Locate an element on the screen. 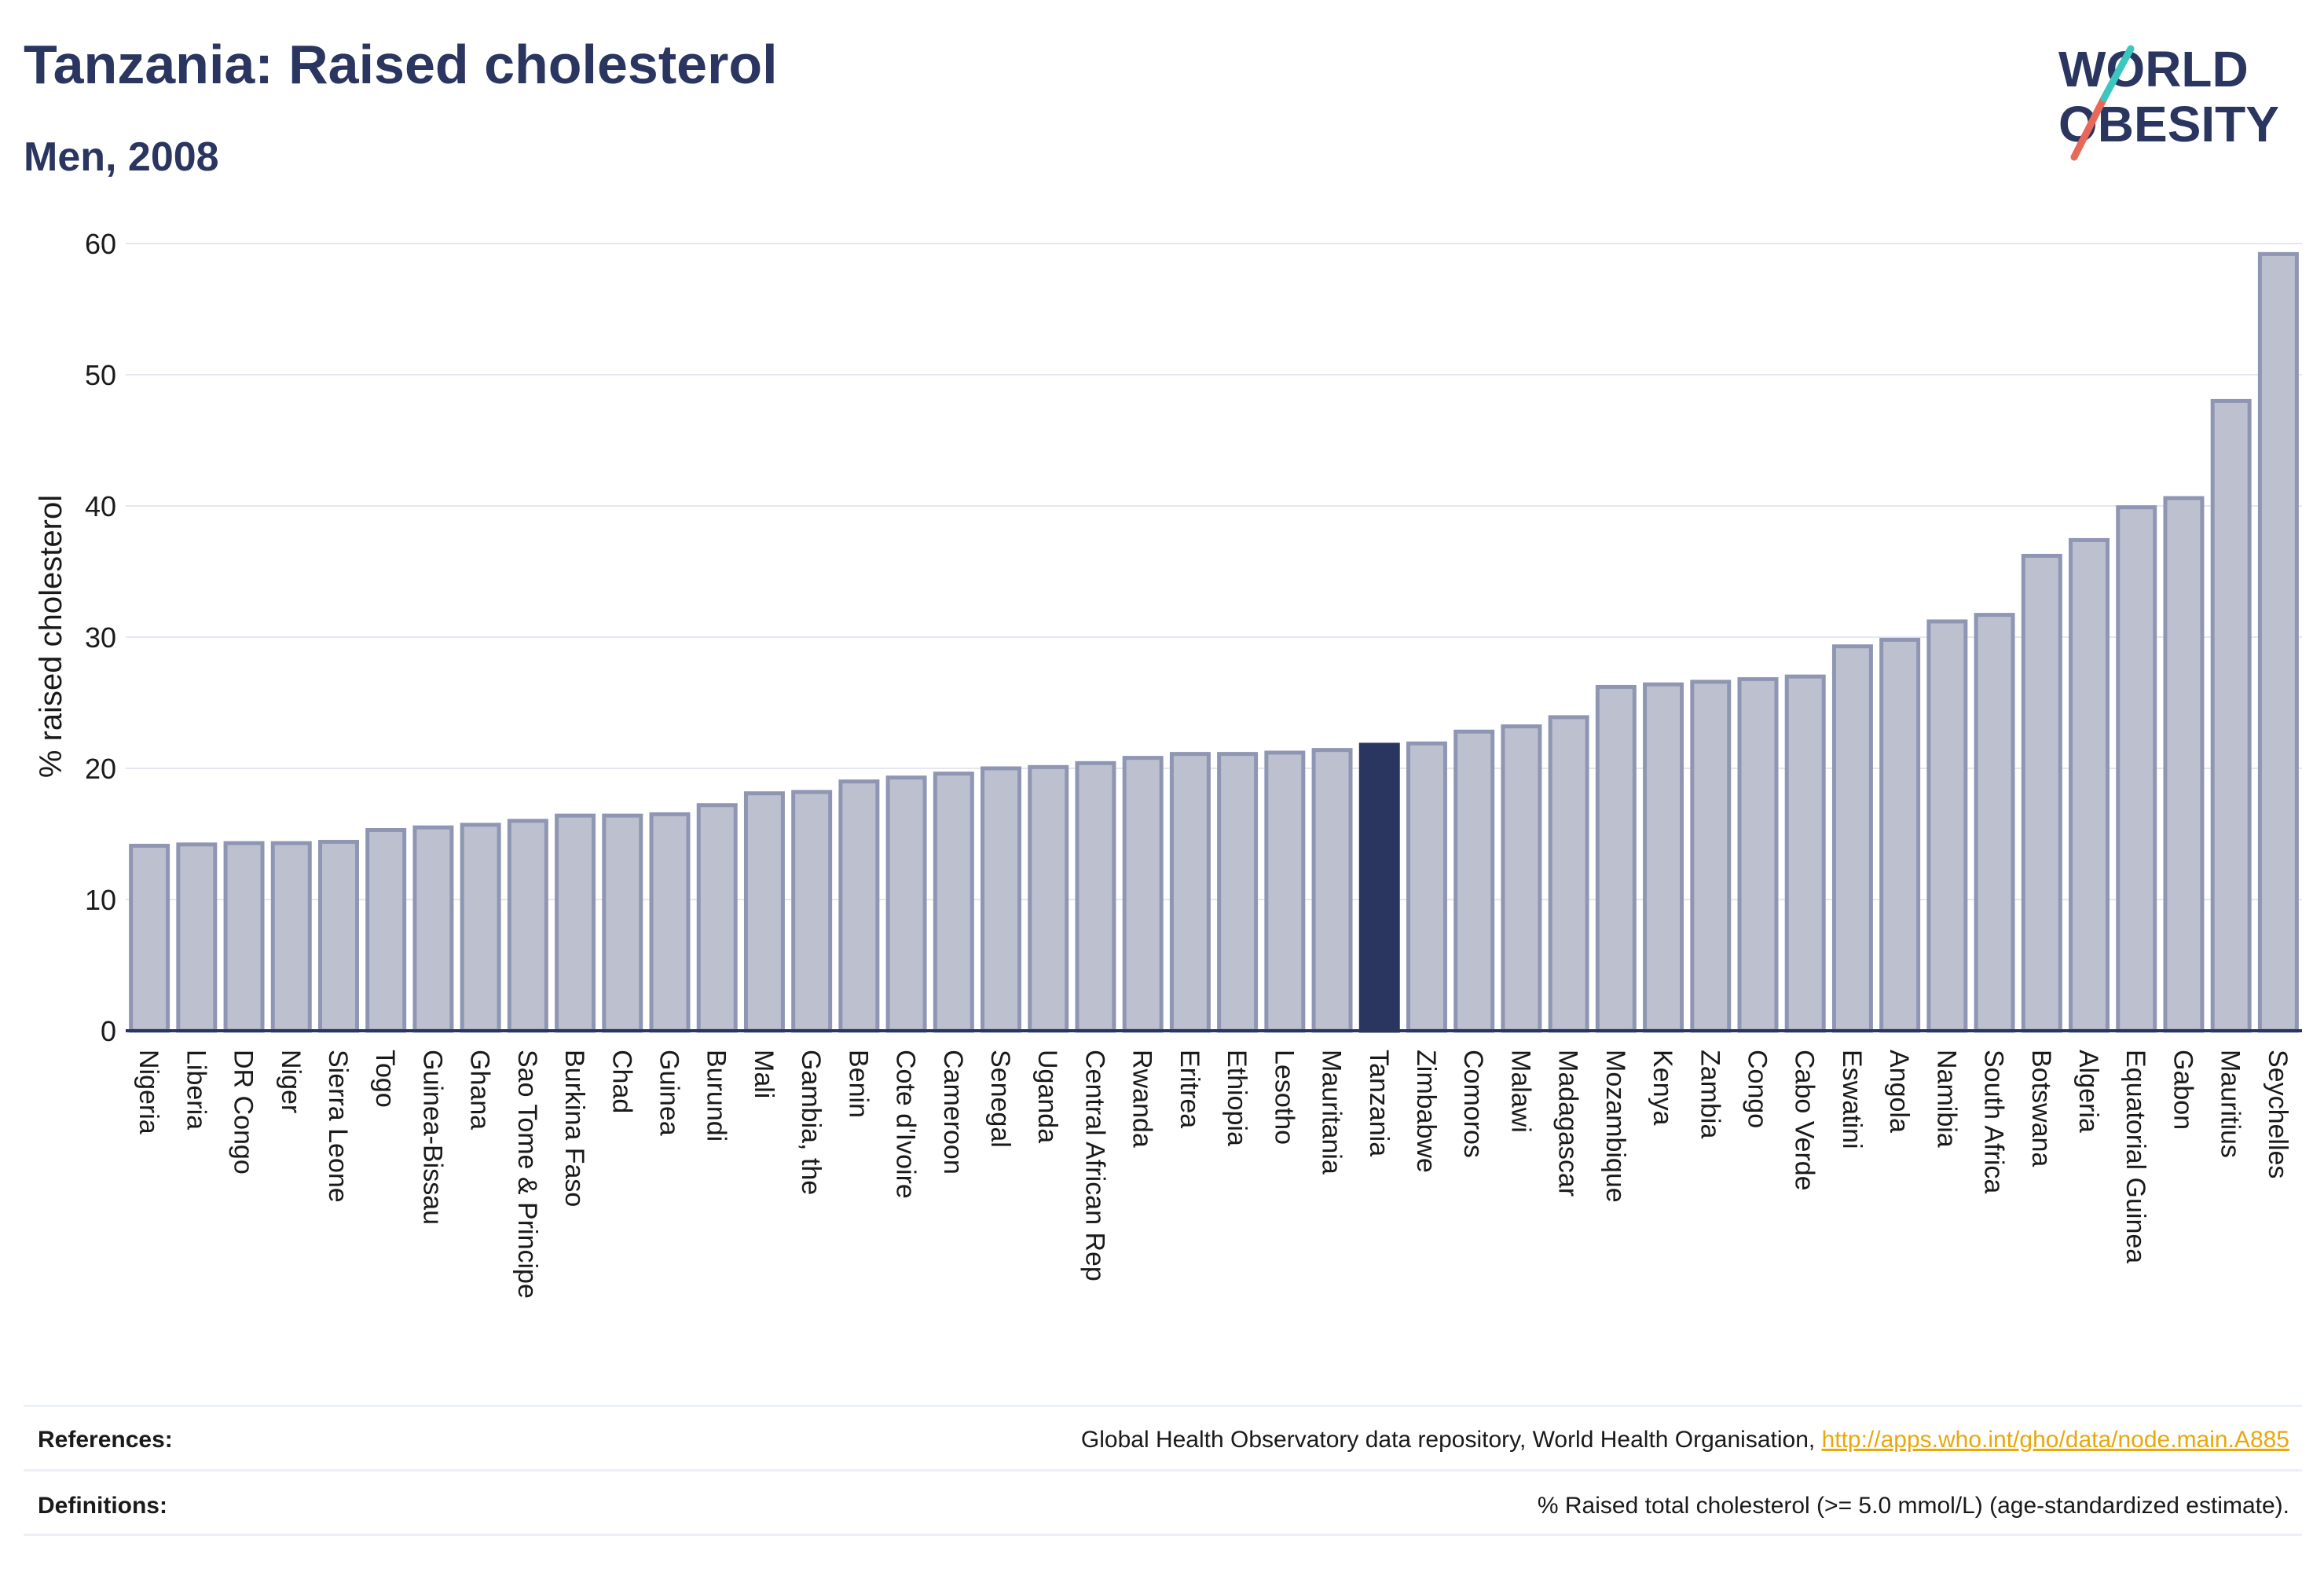  definitions-label: Definitions: is located at coordinates (102, 1506).